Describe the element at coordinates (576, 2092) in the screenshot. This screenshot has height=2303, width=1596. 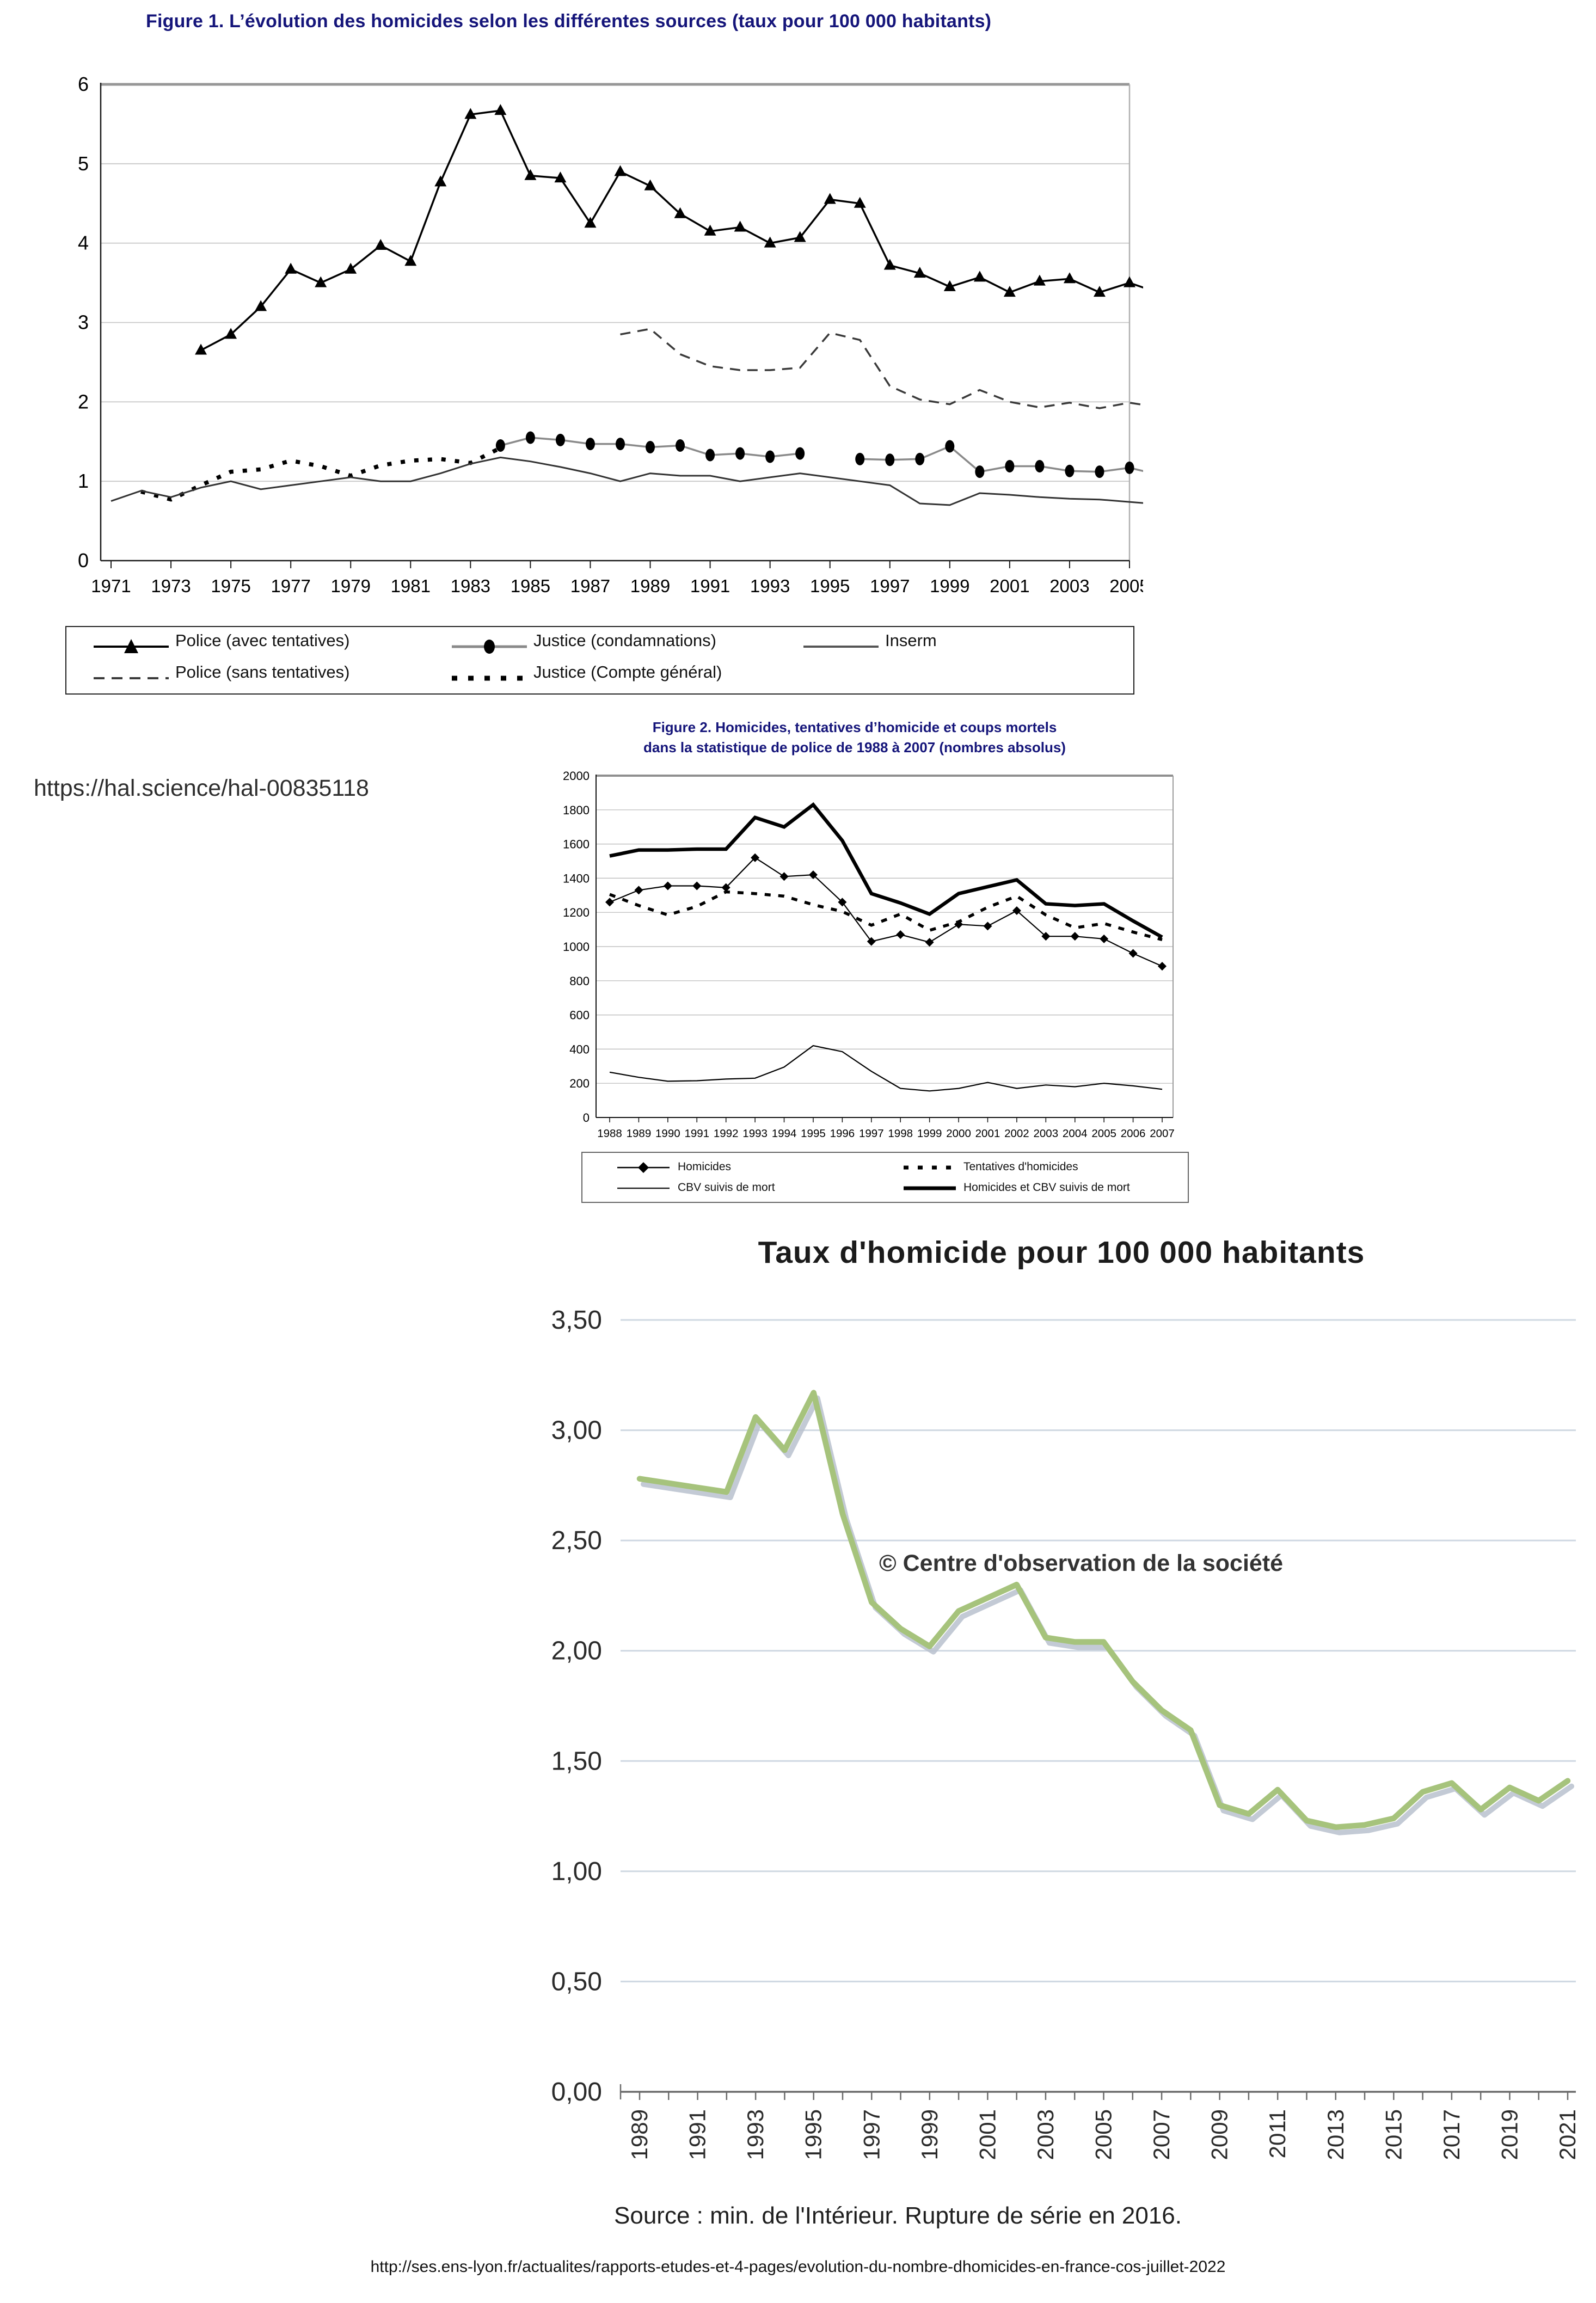
I see `svg-text: 0,00` at that location.